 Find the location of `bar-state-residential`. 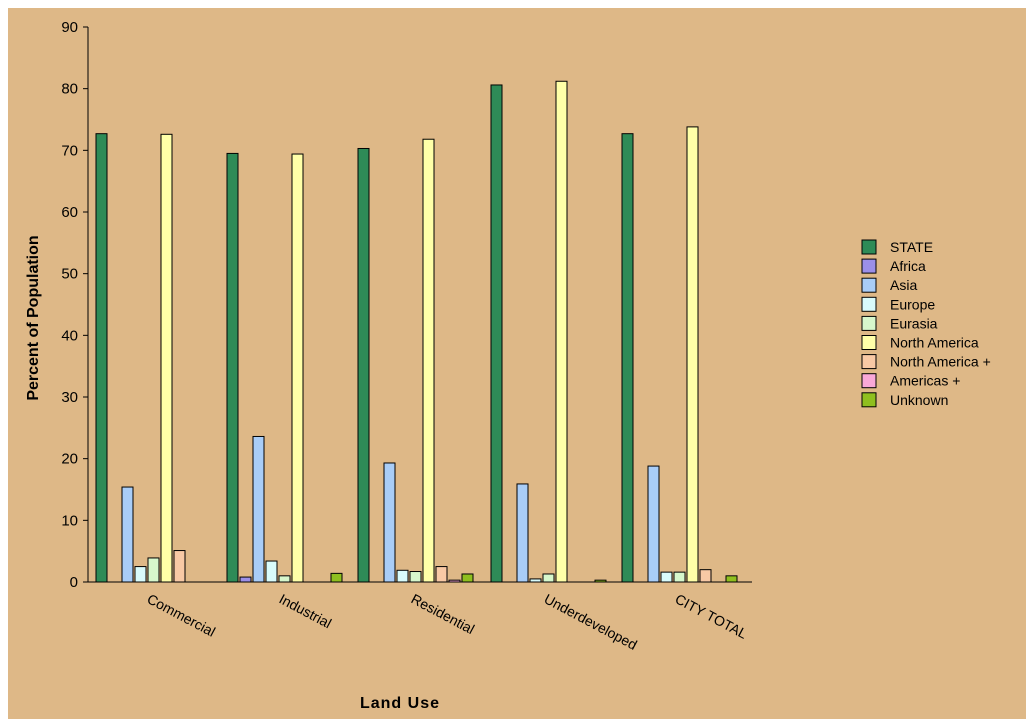

bar-state-residential is located at coordinates (363, 365).